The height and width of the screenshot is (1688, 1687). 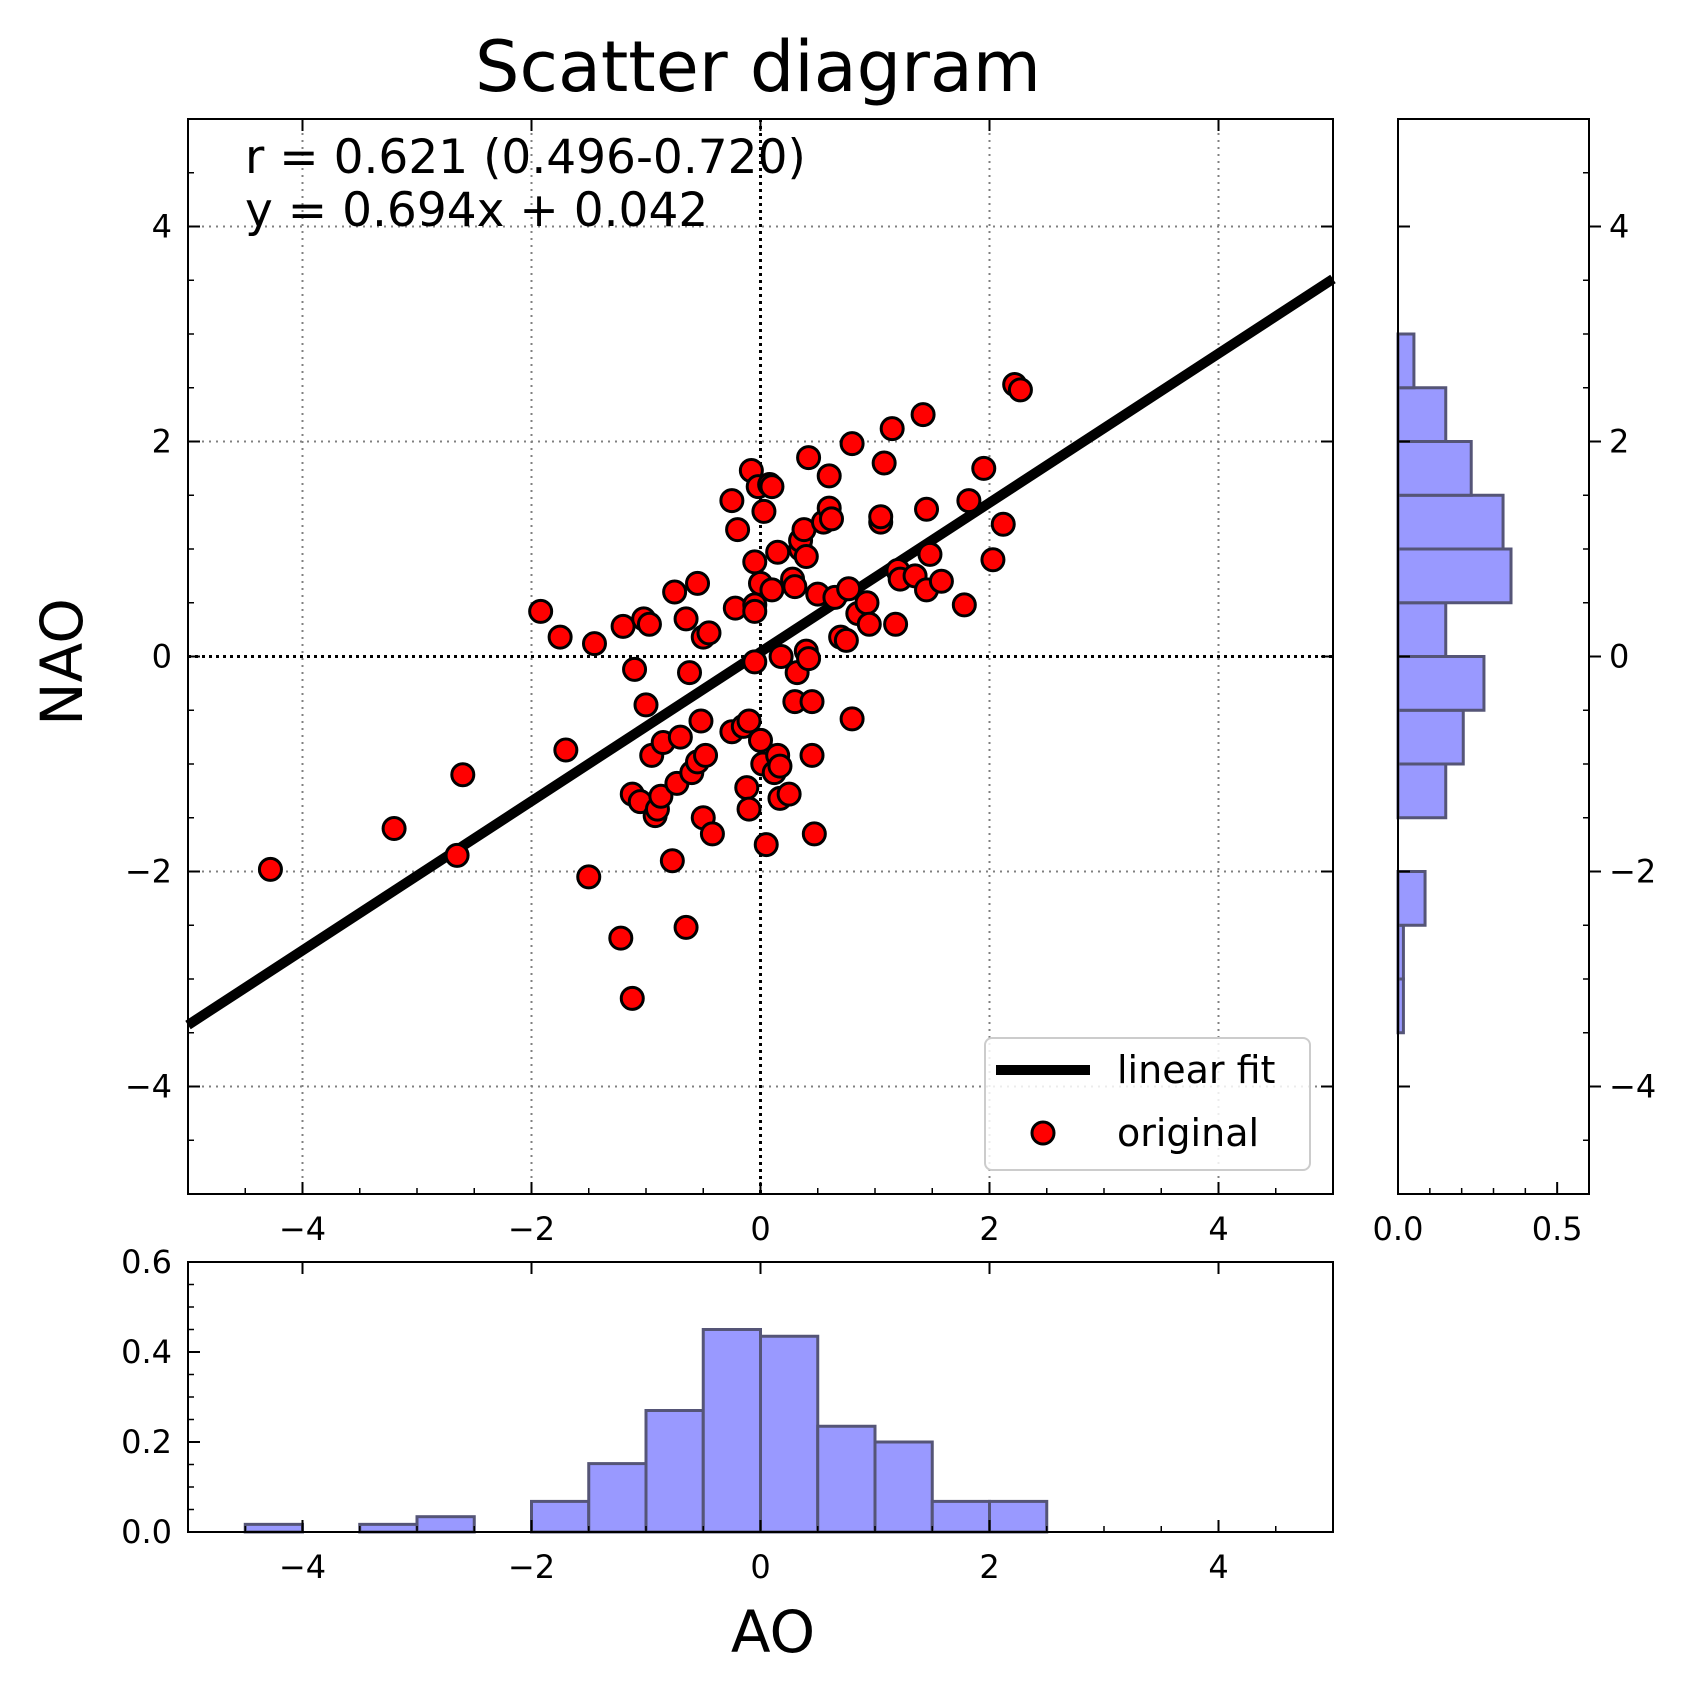 I want to click on right-x-tick-label: 0.5, so click(x=1557, y=1229).